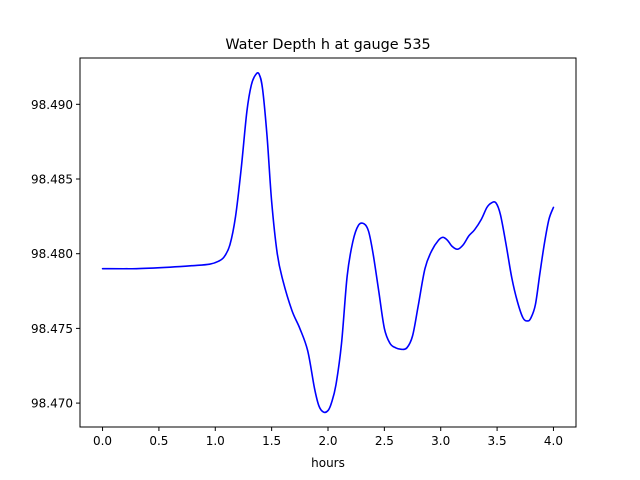 Image resolution: width=640 pixels, height=480 pixels. What do you see at coordinates (52, 105) in the screenshot?
I see `y-tick-label: 98.490` at bounding box center [52, 105].